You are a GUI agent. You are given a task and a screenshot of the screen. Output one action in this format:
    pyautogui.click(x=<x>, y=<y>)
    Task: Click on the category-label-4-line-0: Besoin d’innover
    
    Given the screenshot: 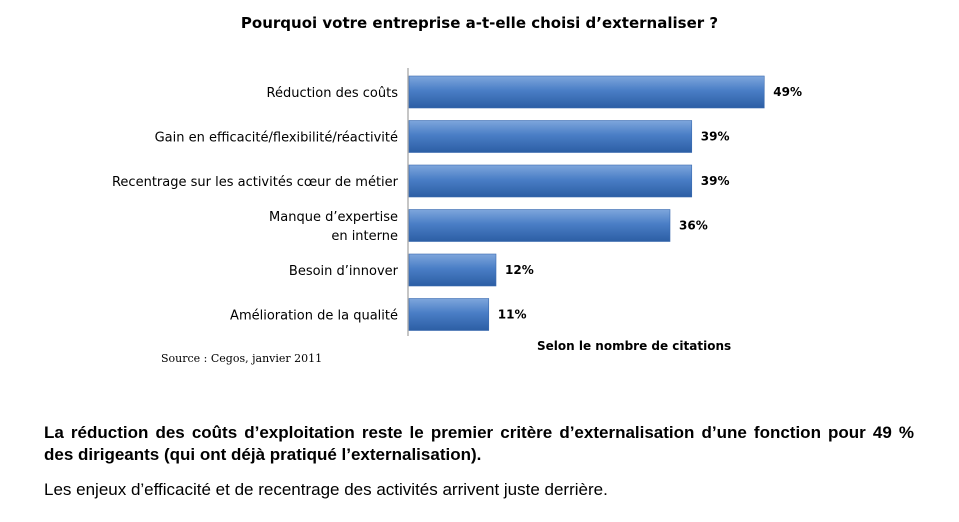 What is the action you would take?
    pyautogui.click(x=344, y=271)
    